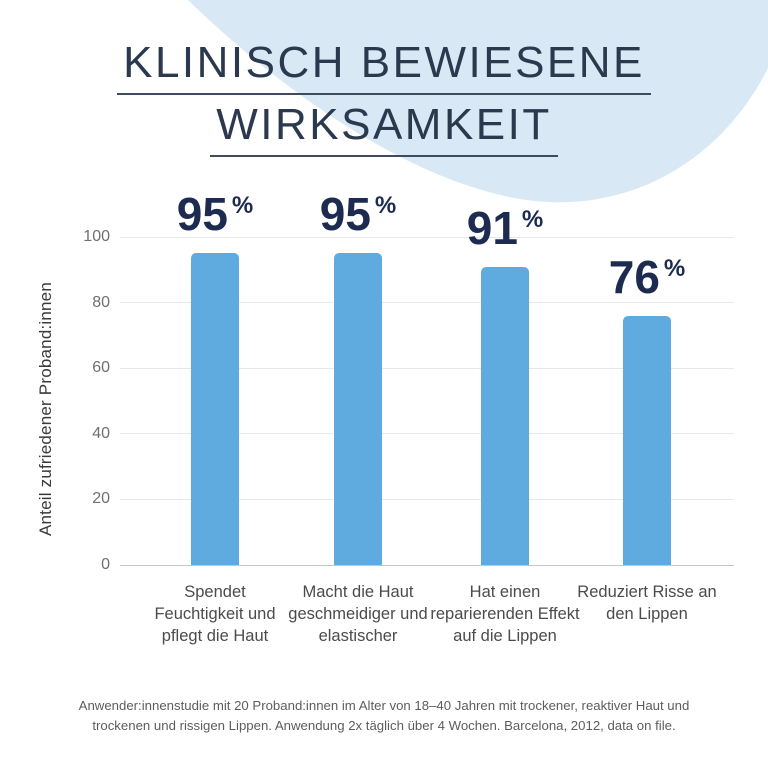 The height and width of the screenshot is (769, 768). Describe the element at coordinates (634, 276) in the screenshot. I see `bar-value-number: 76` at that location.